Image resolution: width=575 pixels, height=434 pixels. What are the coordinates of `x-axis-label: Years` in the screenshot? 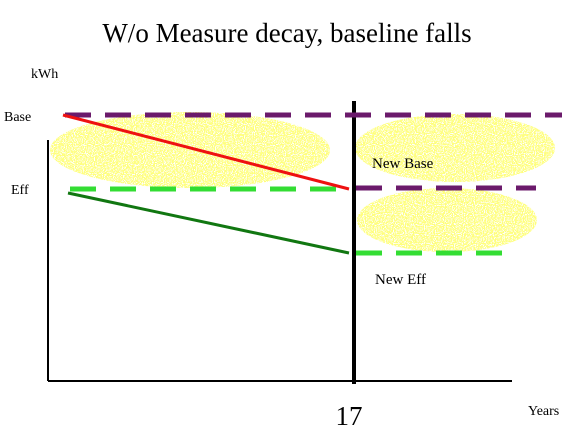 It's located at (543, 411).